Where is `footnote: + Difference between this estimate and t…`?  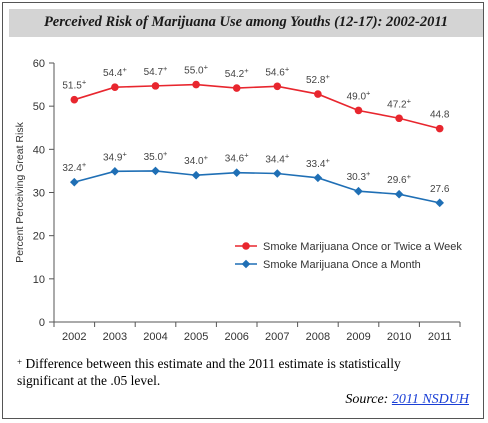 footnote: + Difference between this estimate and t… is located at coordinates (237, 372).